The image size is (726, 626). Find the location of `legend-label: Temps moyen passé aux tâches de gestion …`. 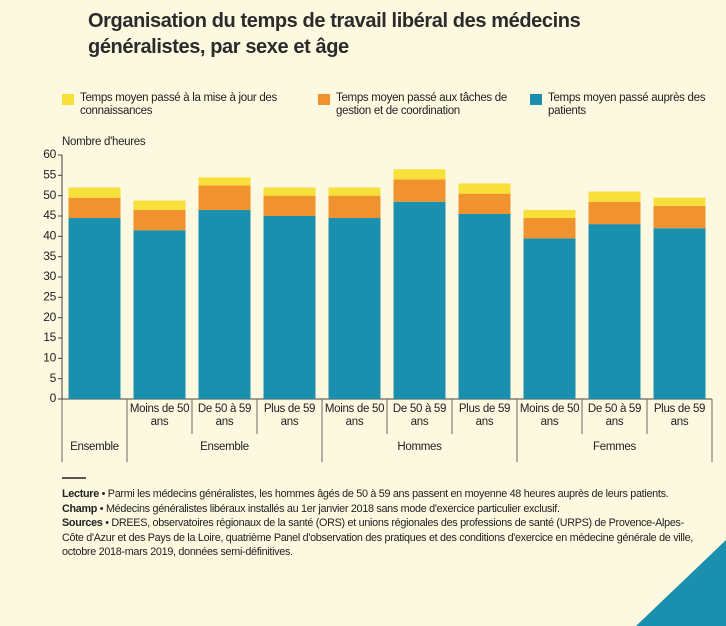

legend-label: Temps moyen passé aux tâches de gestion … is located at coordinates (421, 104).